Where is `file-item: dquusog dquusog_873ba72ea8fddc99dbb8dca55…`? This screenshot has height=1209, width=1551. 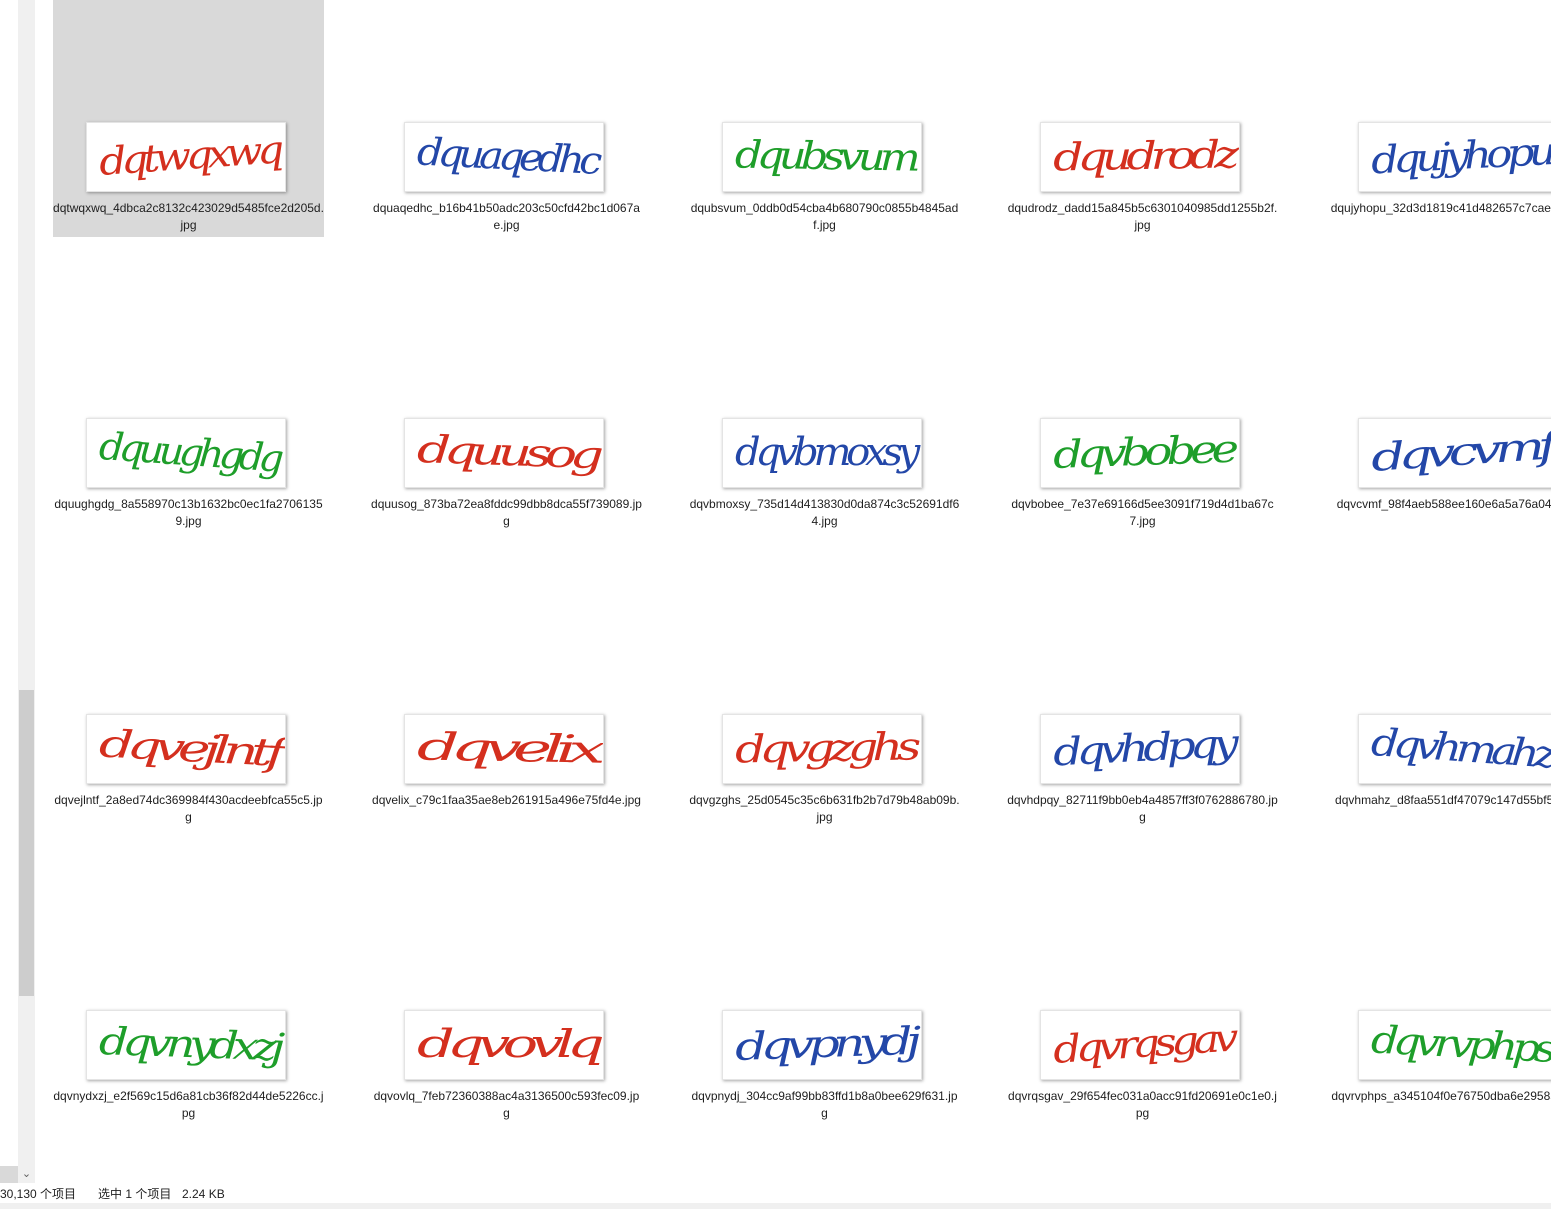
file-item: dquusog dquusog_873ba72ea8fddc99dbb8dca55… is located at coordinates (506, 414).